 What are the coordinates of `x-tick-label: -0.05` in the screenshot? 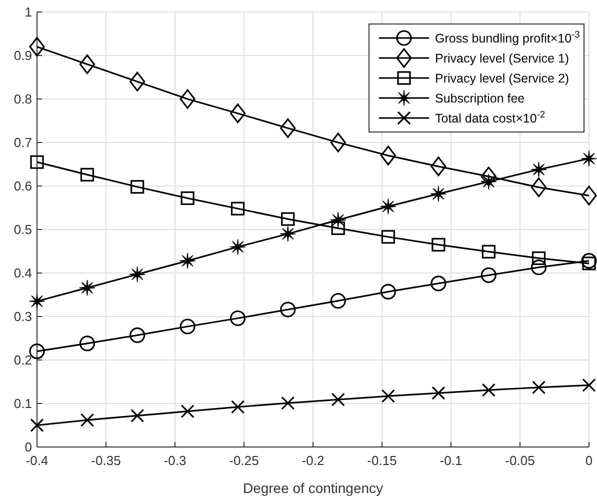 It's located at (520, 460).